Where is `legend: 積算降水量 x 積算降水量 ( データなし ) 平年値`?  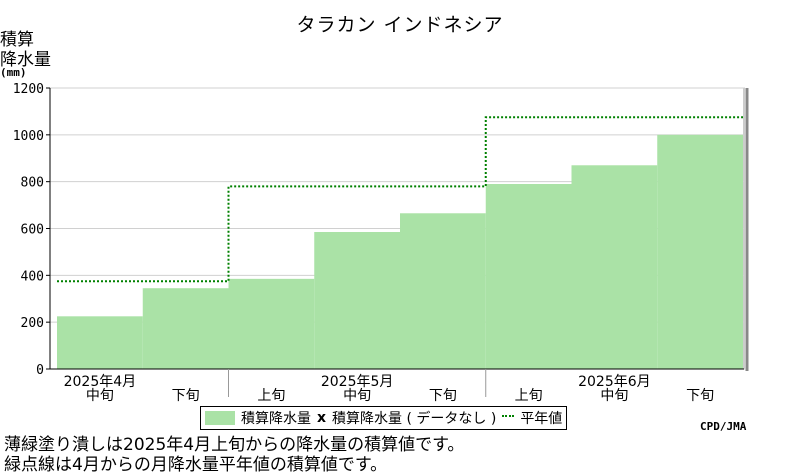 legend: 積算降水量 x 積算降水量 ( データなし ) 平年値 is located at coordinates (384, 418).